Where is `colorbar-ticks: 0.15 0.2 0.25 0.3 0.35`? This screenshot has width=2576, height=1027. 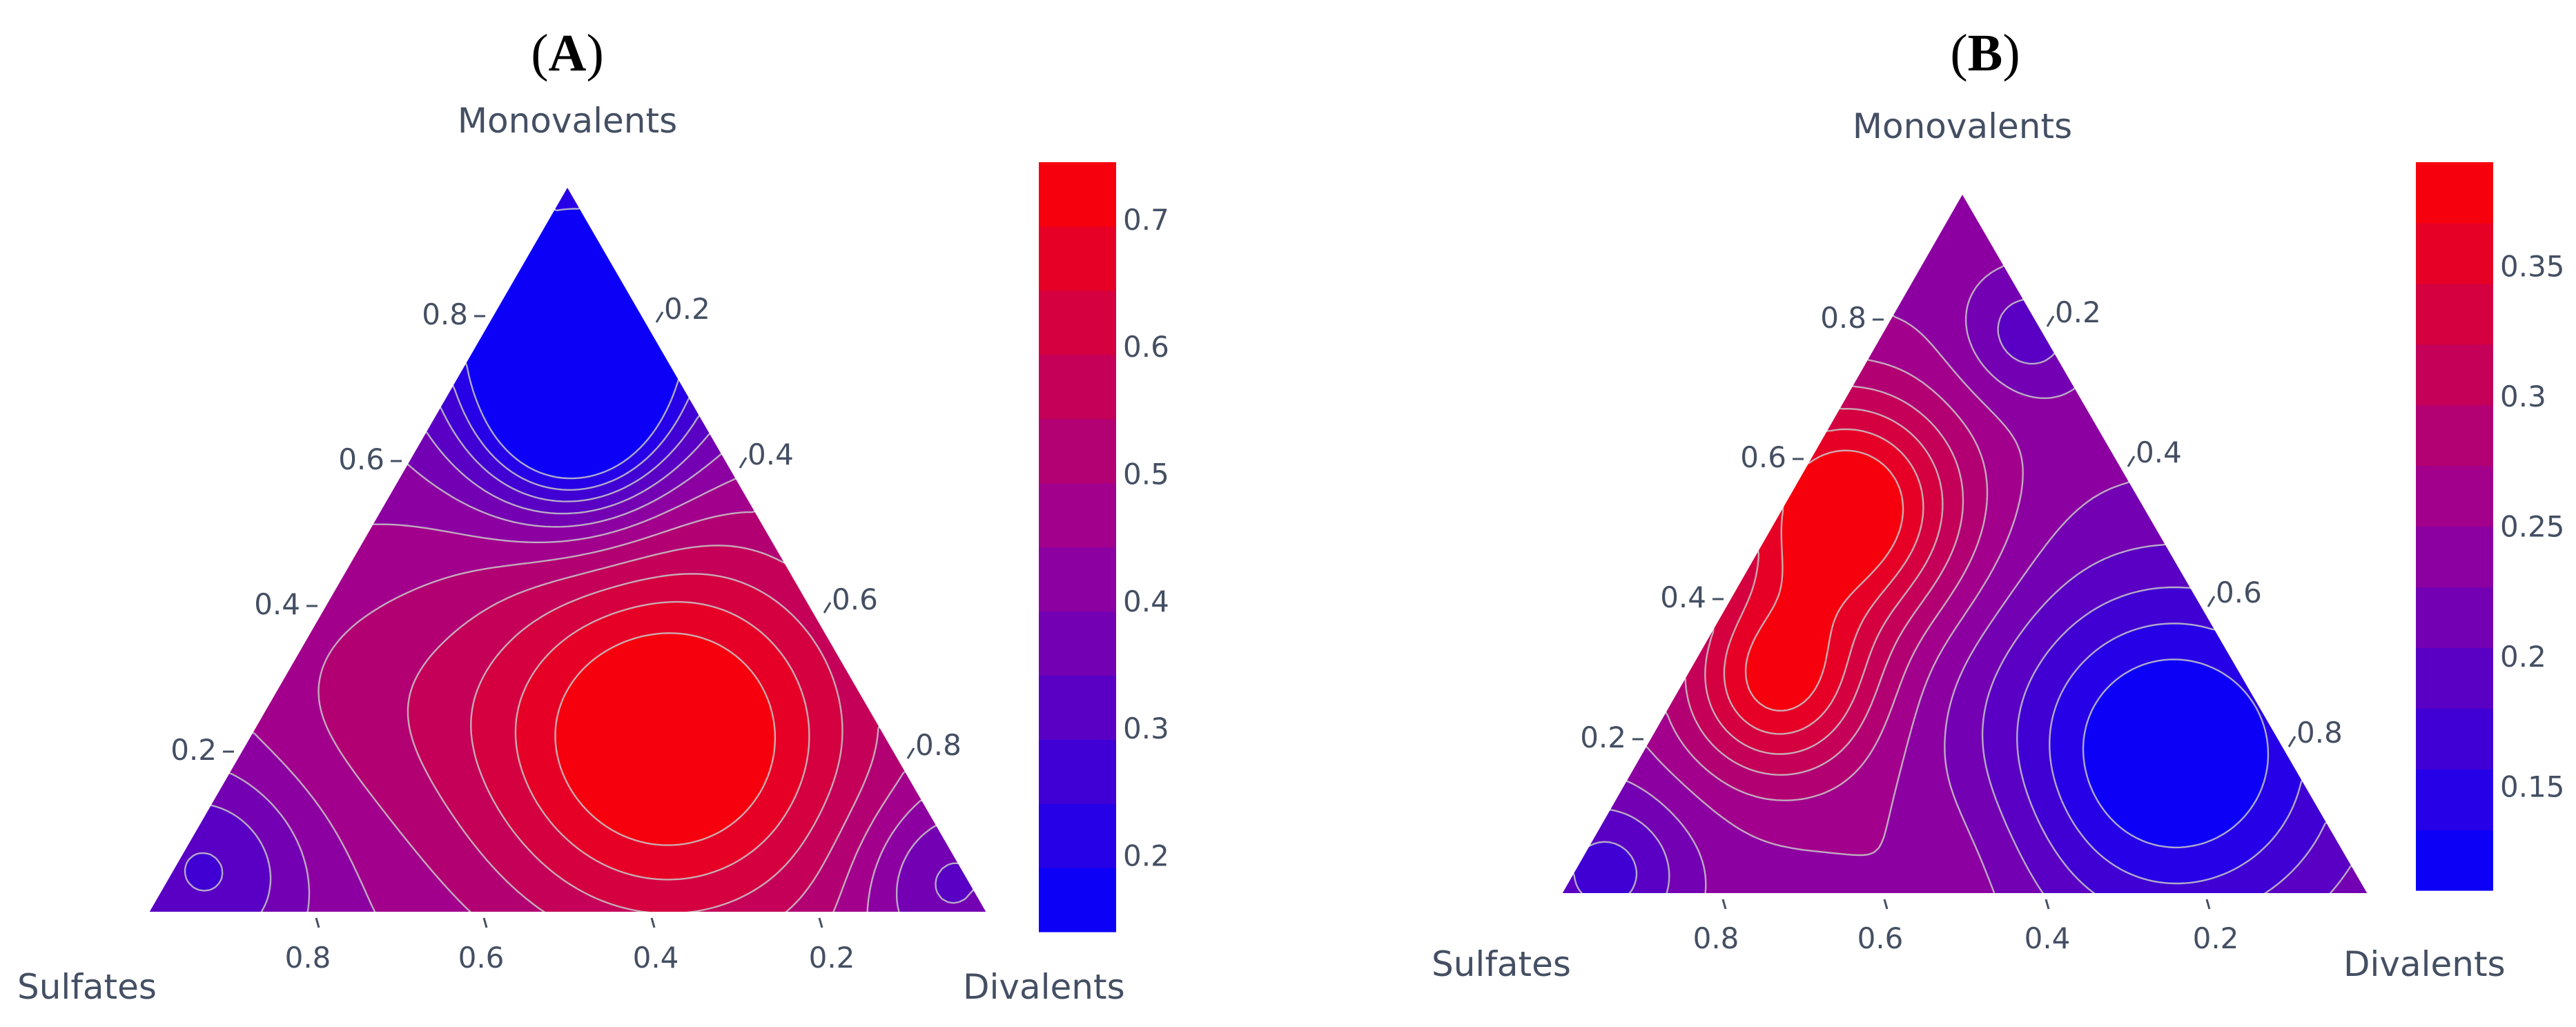 colorbar-ticks: 0.15 0.2 0.25 0.3 0.35 is located at coordinates (2532, 527).